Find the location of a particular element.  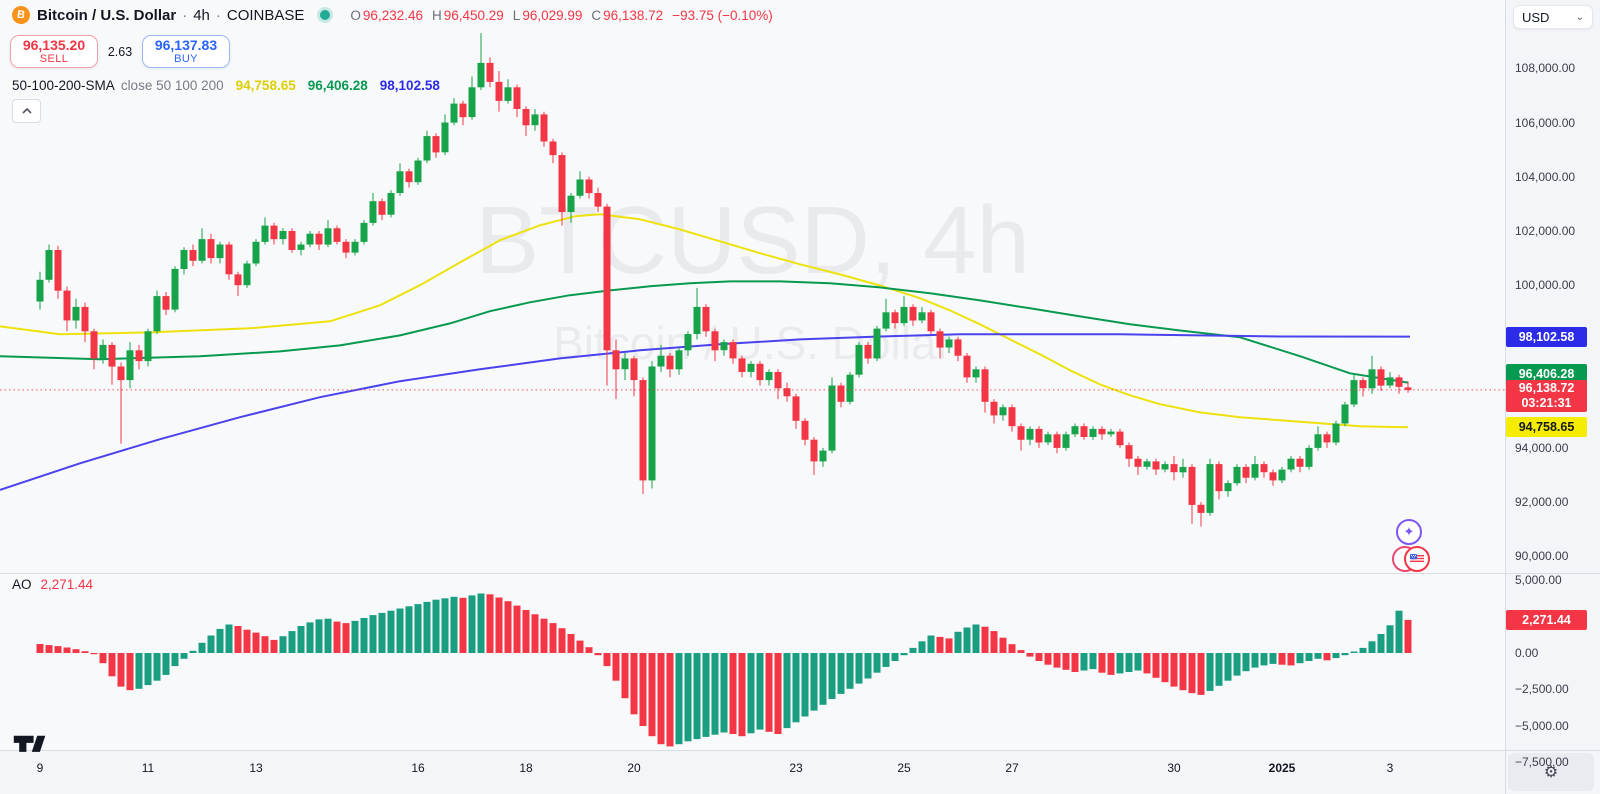

time-tick-label: 16 is located at coordinates (418, 768).